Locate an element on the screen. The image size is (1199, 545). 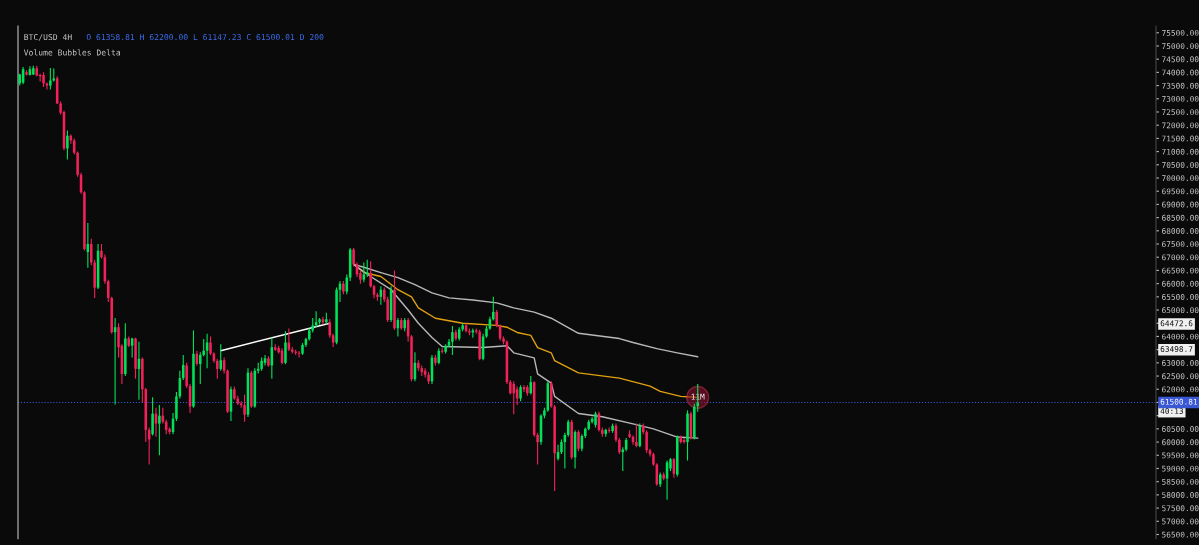
annotation: Volume Bubbles Delta is located at coordinates (71, 52).